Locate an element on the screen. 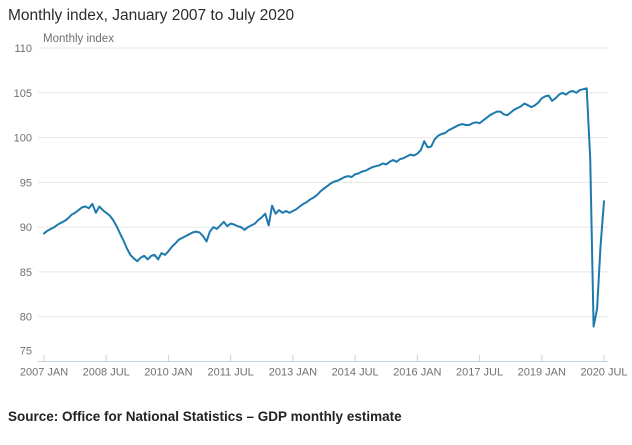  y-tick-label: 80 is located at coordinates (26, 318).